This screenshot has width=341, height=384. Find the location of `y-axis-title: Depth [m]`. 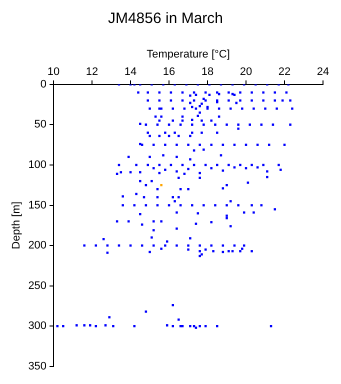

y-axis-title: Depth [m] is located at coordinates (16, 226).